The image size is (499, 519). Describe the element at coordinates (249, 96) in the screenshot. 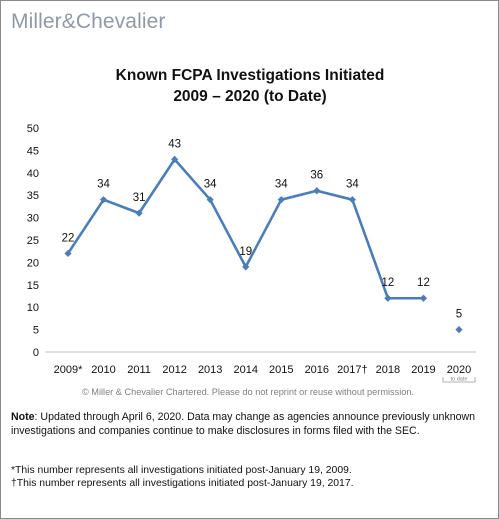

I see `chart-title-line2: 2009 – 2020 (to Date)` at that location.